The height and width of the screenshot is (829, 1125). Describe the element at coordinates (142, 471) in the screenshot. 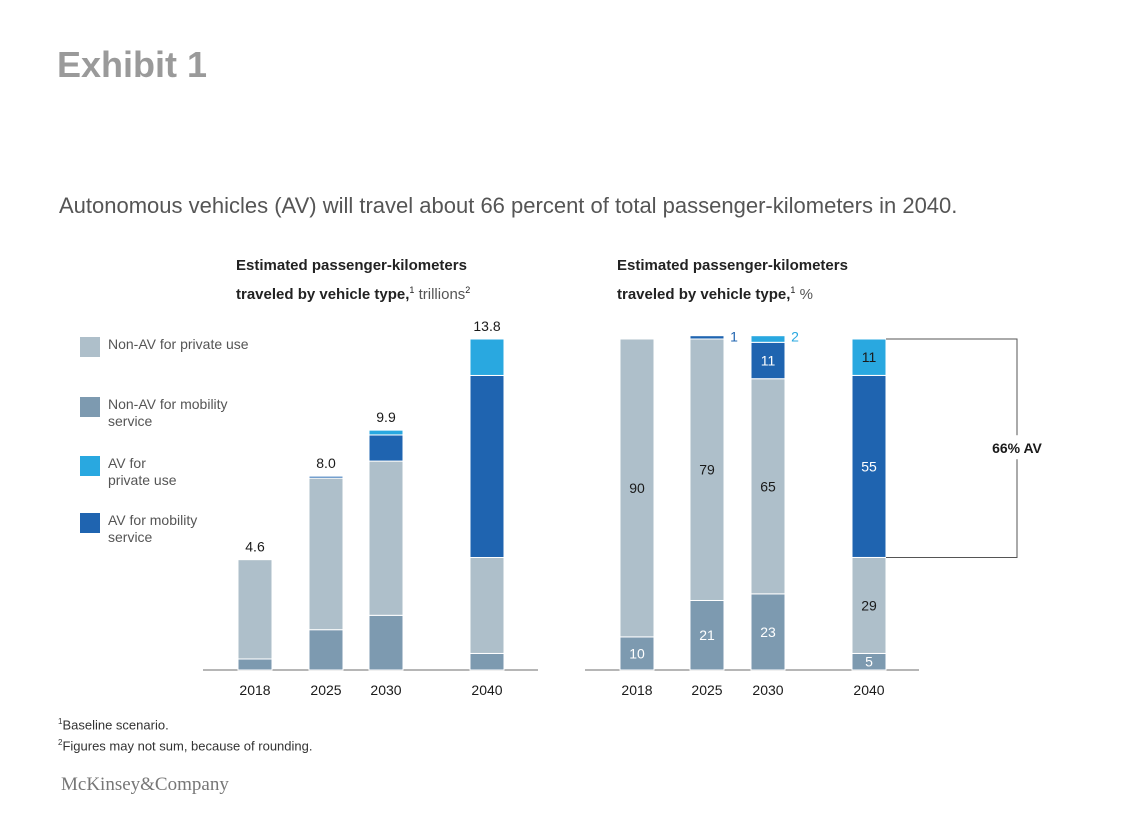

I see `legend-label: AV for private use` at that location.